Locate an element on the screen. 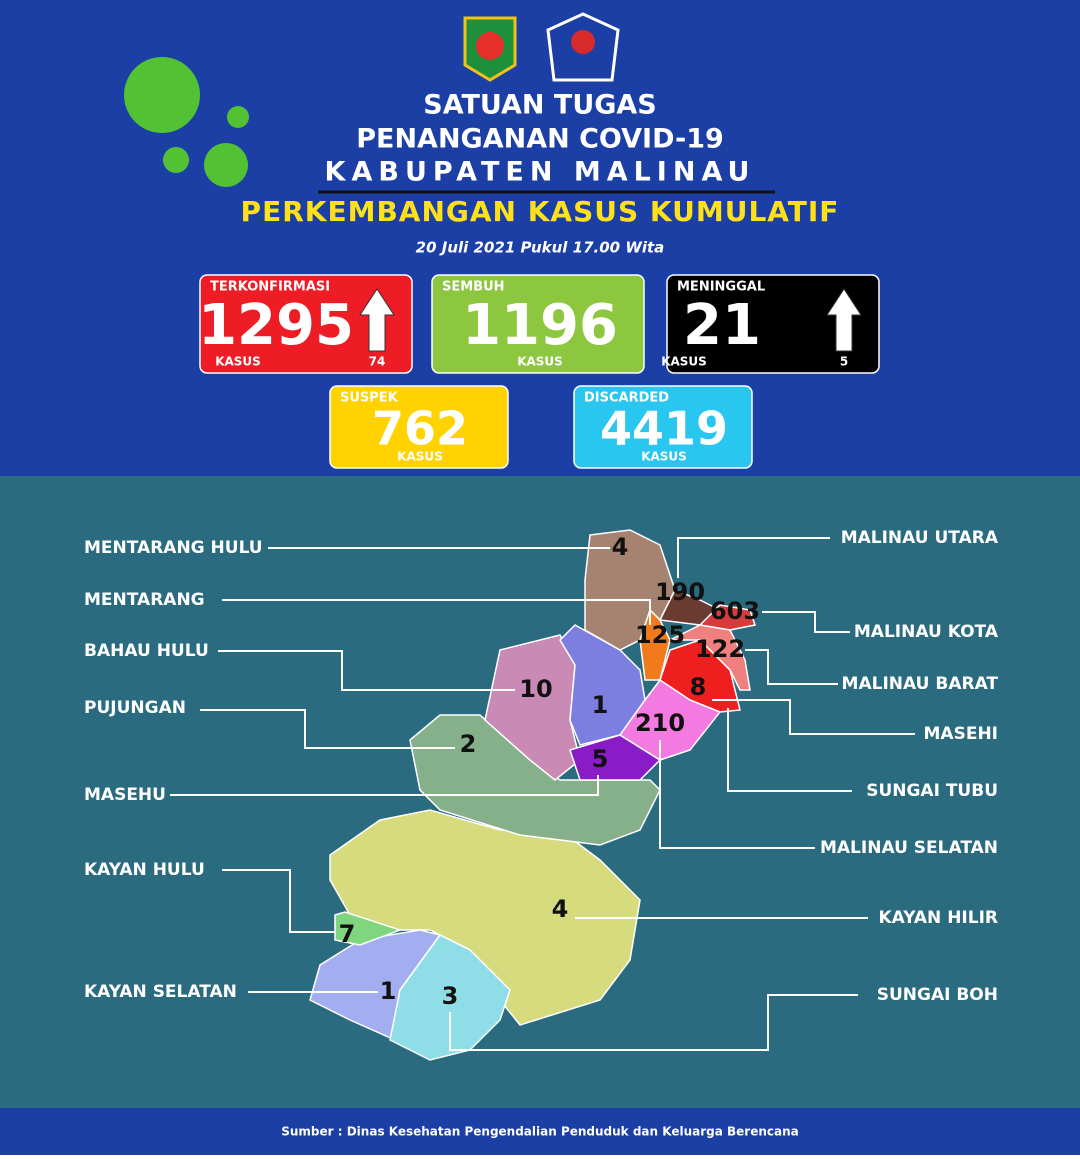 Image resolution: width=1080 pixels, height=1159 pixels. card-label: DISCARDED is located at coordinates (626, 398).